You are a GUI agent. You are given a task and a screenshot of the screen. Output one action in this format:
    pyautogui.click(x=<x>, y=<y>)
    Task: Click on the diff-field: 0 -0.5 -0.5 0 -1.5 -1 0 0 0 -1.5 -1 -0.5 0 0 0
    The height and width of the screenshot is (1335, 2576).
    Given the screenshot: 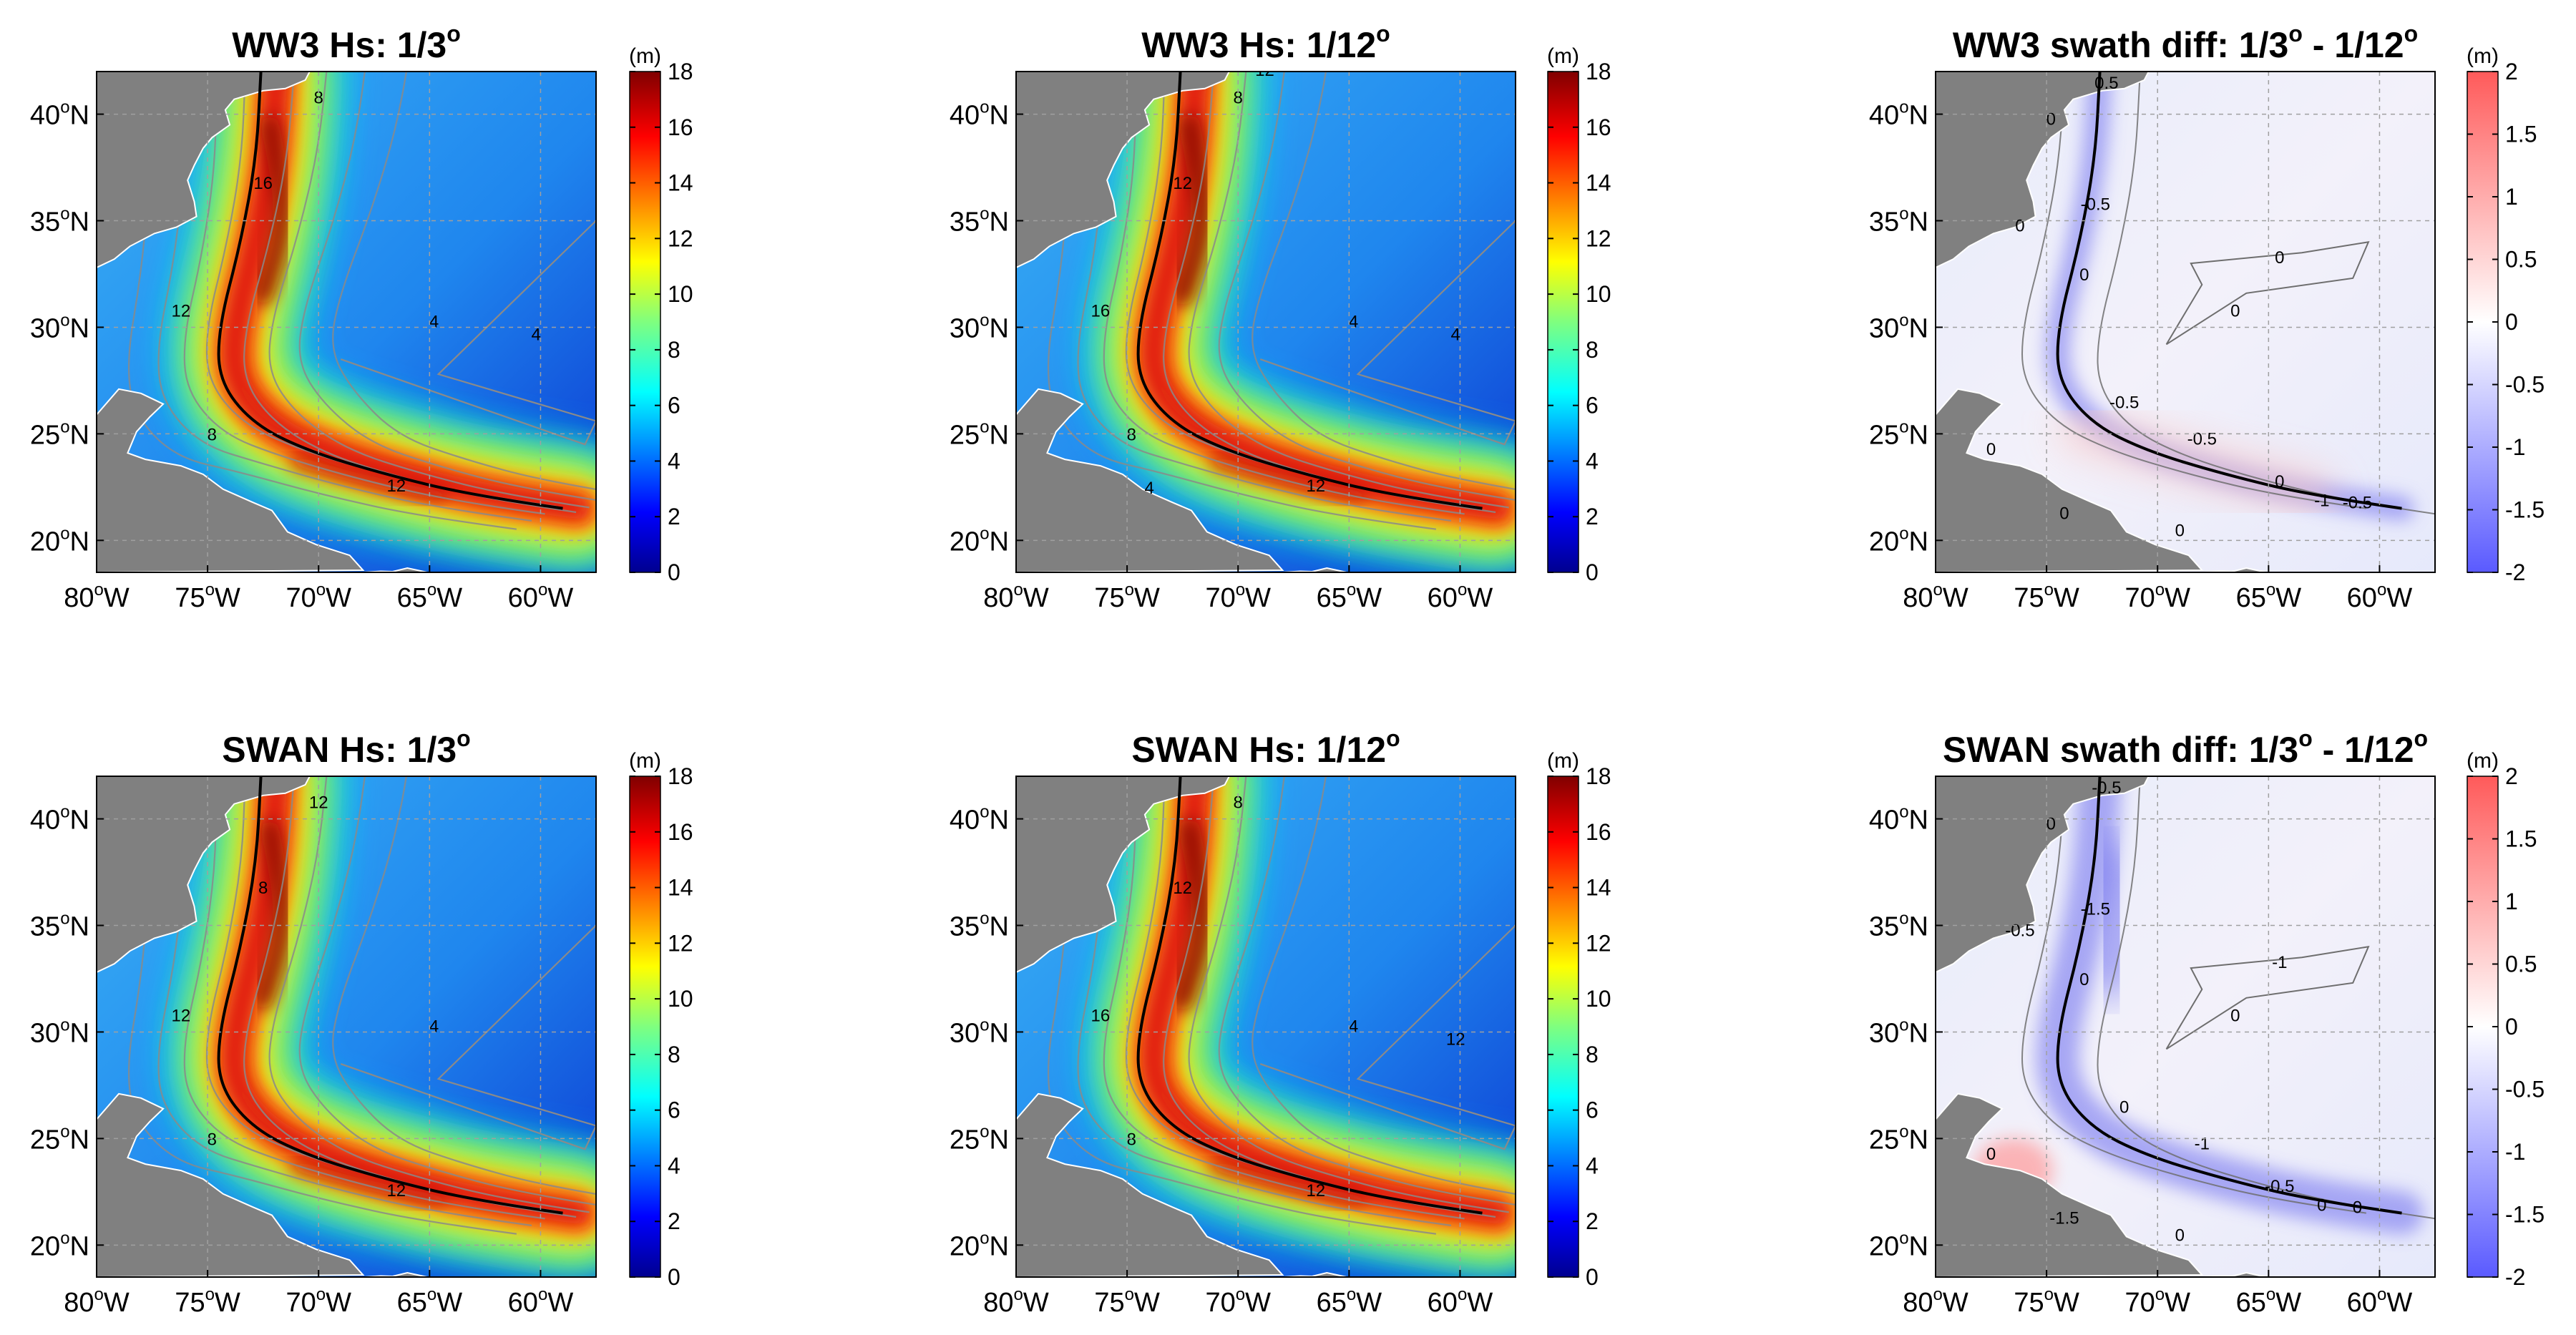 What is the action you would take?
    pyautogui.click(x=2185, y=1026)
    